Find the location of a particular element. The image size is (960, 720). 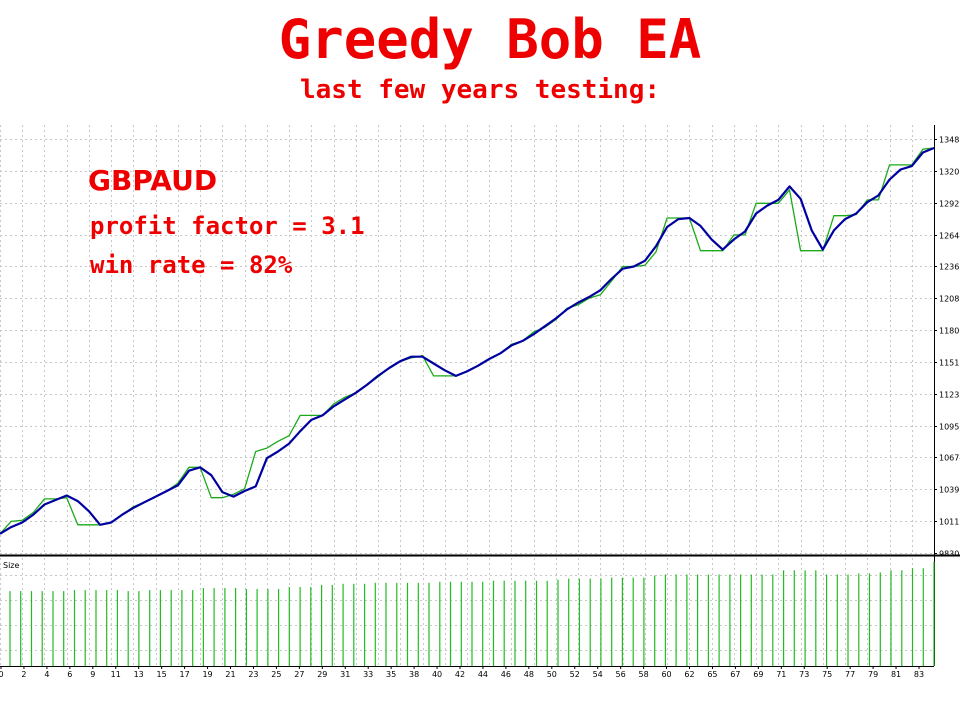

x-tick-label: 23 is located at coordinates (253, 674).